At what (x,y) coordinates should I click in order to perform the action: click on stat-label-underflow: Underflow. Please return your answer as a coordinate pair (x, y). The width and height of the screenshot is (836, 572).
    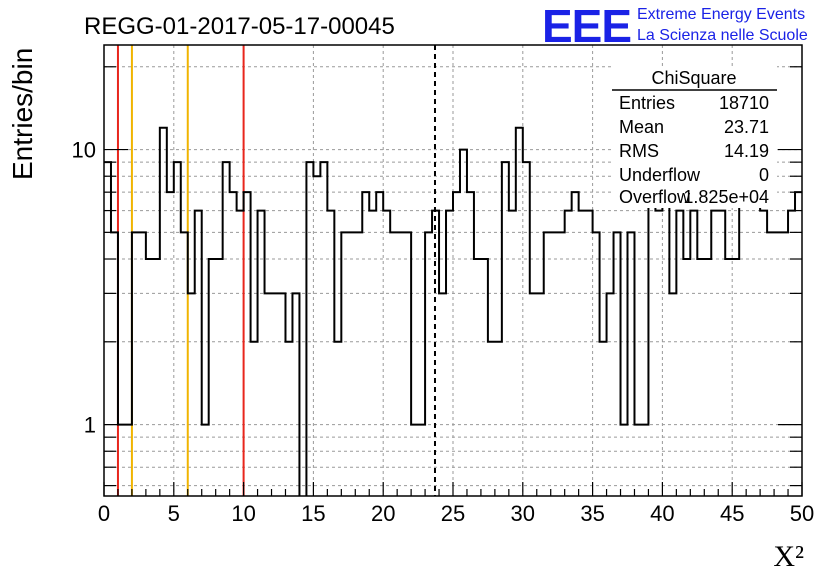
    Looking at the image, I should click on (660, 175).